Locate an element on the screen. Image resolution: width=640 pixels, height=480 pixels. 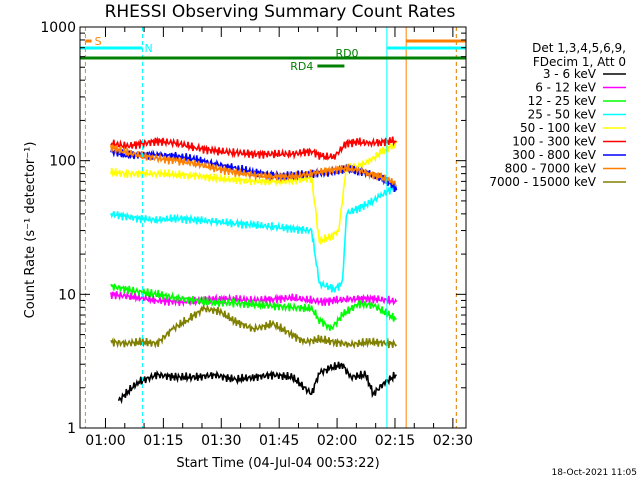
y-axis-label: Count Rate (s⁻¹ detector⁻¹) is located at coordinates (30, 230).